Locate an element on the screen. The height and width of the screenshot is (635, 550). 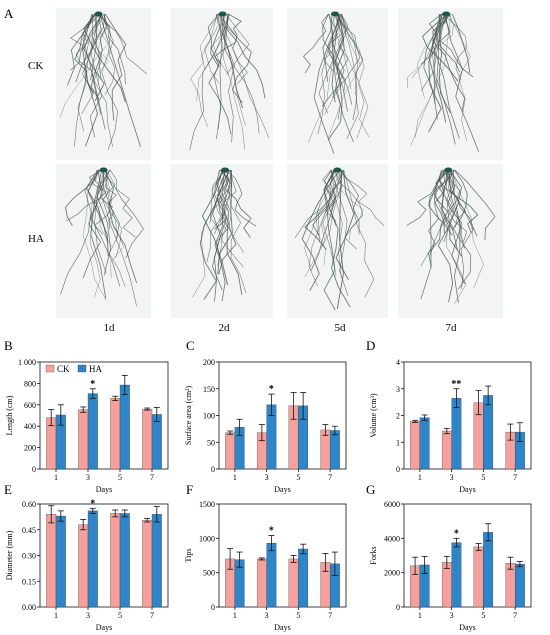
y-tick-label: 1 000 is located at coordinates (27, 362).